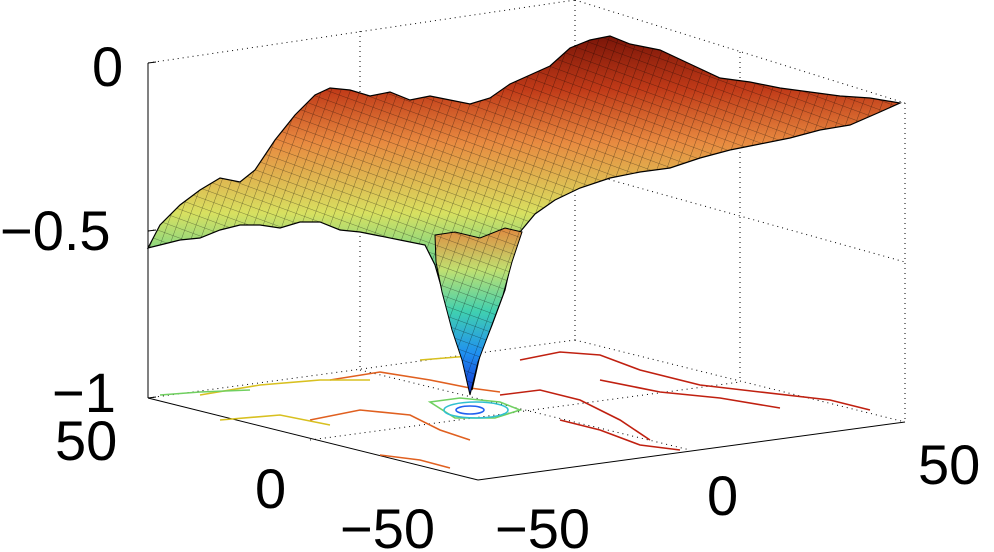  I want to click on back-floor-left, so click(361, 369).